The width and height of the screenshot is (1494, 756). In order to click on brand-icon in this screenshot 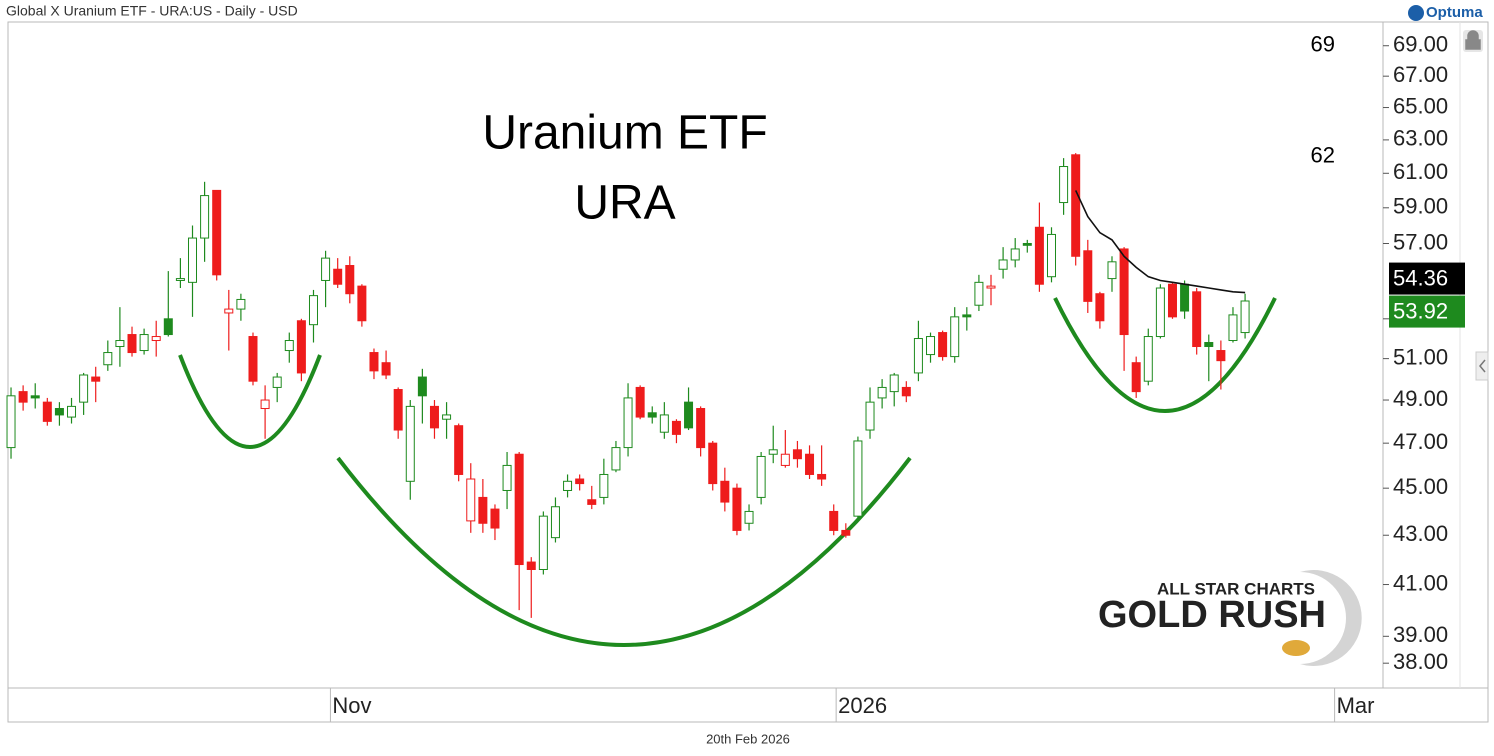, I will do `click(1416, 13)`.